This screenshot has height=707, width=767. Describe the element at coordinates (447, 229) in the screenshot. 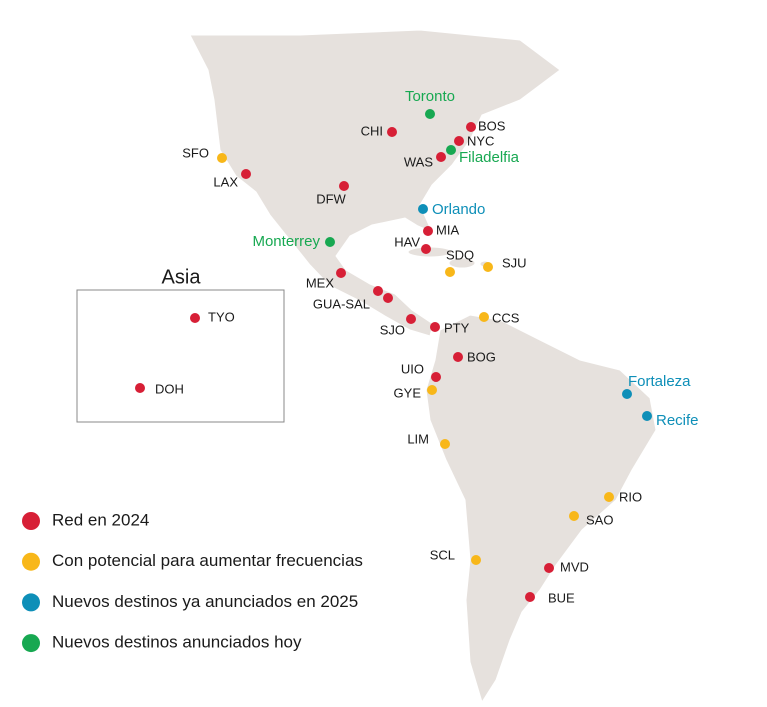

I see `city-label: MIA` at that location.